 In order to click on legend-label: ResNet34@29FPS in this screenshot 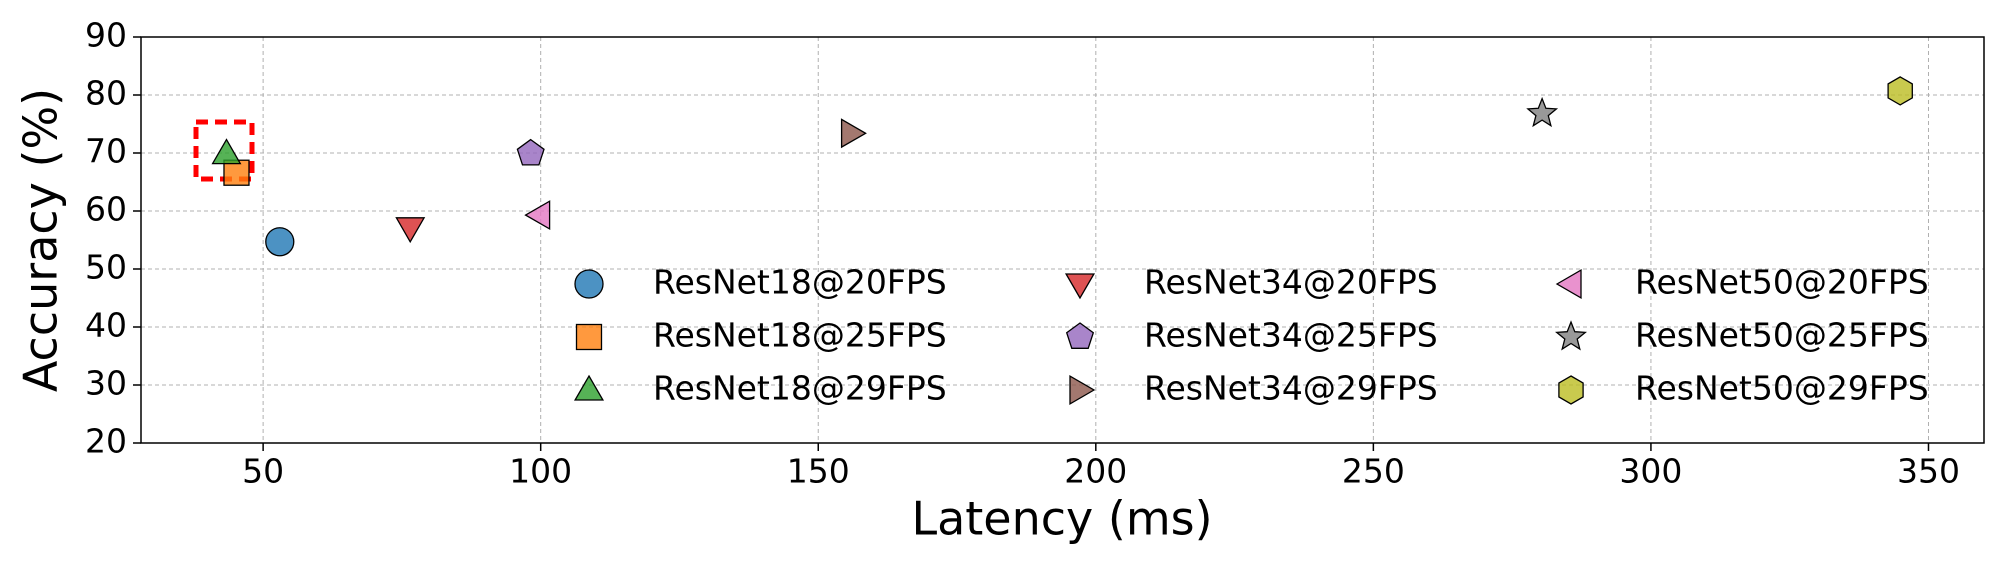, I will do `click(1291, 388)`.